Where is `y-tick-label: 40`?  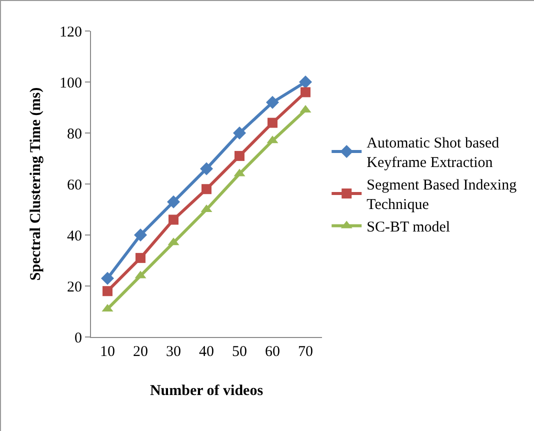 y-tick-label: 40 is located at coordinates (74, 236).